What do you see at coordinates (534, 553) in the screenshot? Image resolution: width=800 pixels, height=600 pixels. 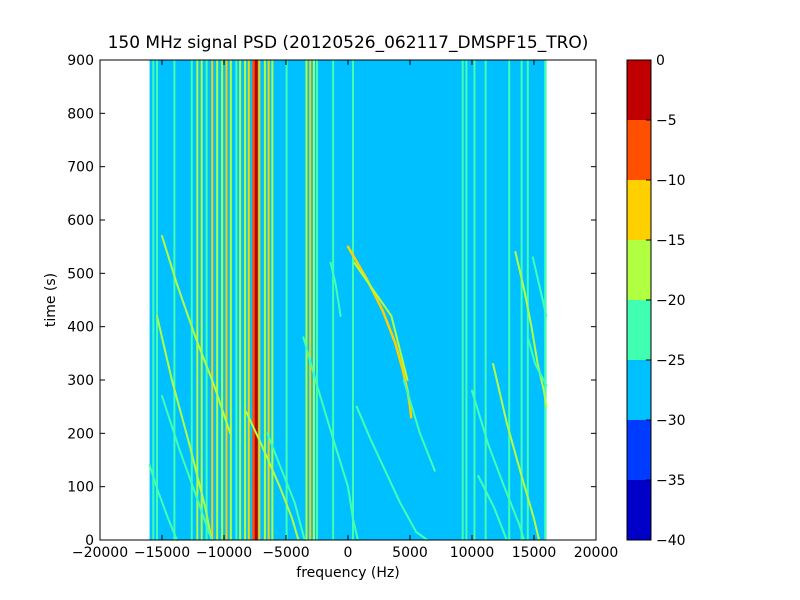 I see `x-tick-label-7: 15000` at bounding box center [534, 553].